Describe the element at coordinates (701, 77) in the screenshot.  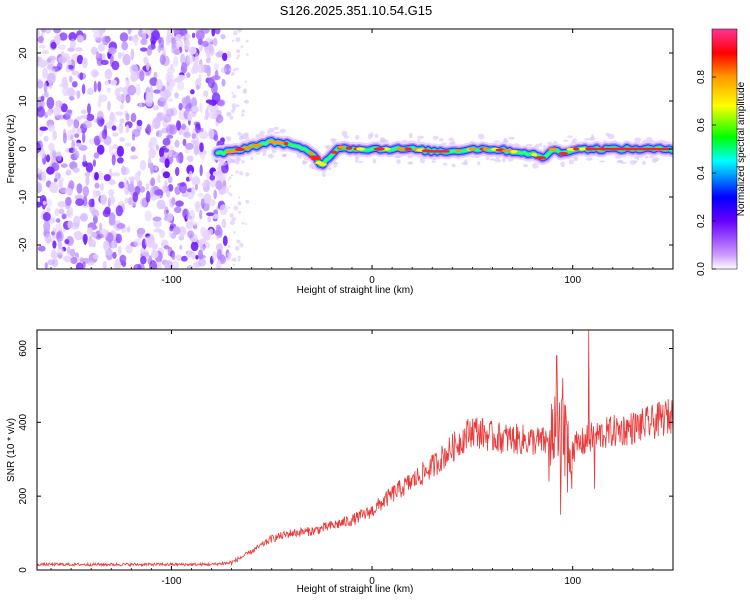
I see `colorbar-tick-label: 0.8` at that location.